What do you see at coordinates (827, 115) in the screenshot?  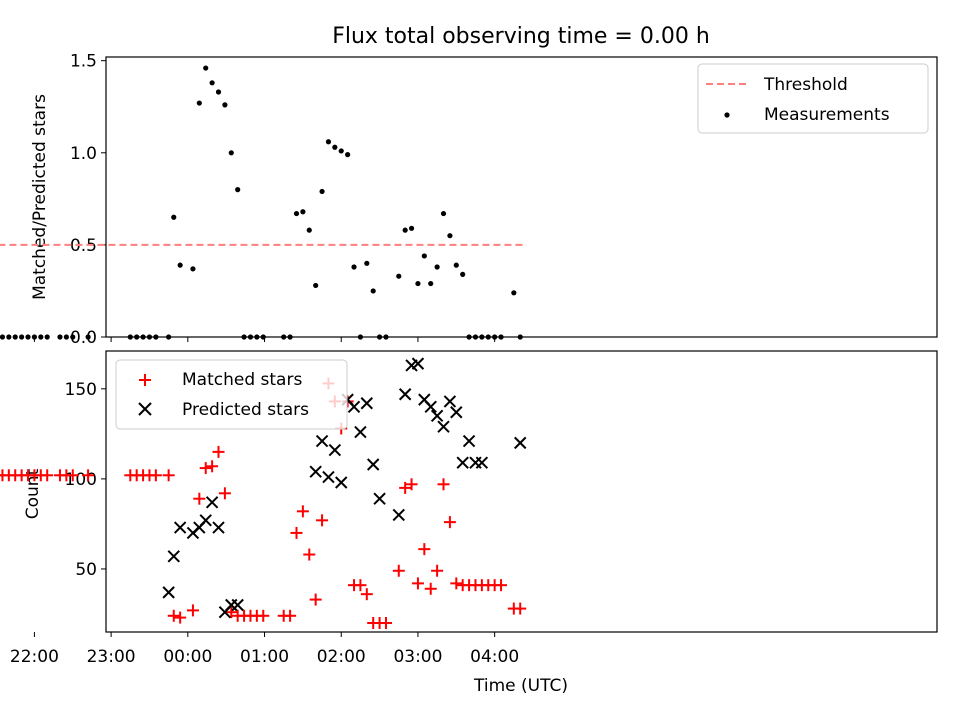 I see `measurements-legend-label: Measurements` at bounding box center [827, 115].